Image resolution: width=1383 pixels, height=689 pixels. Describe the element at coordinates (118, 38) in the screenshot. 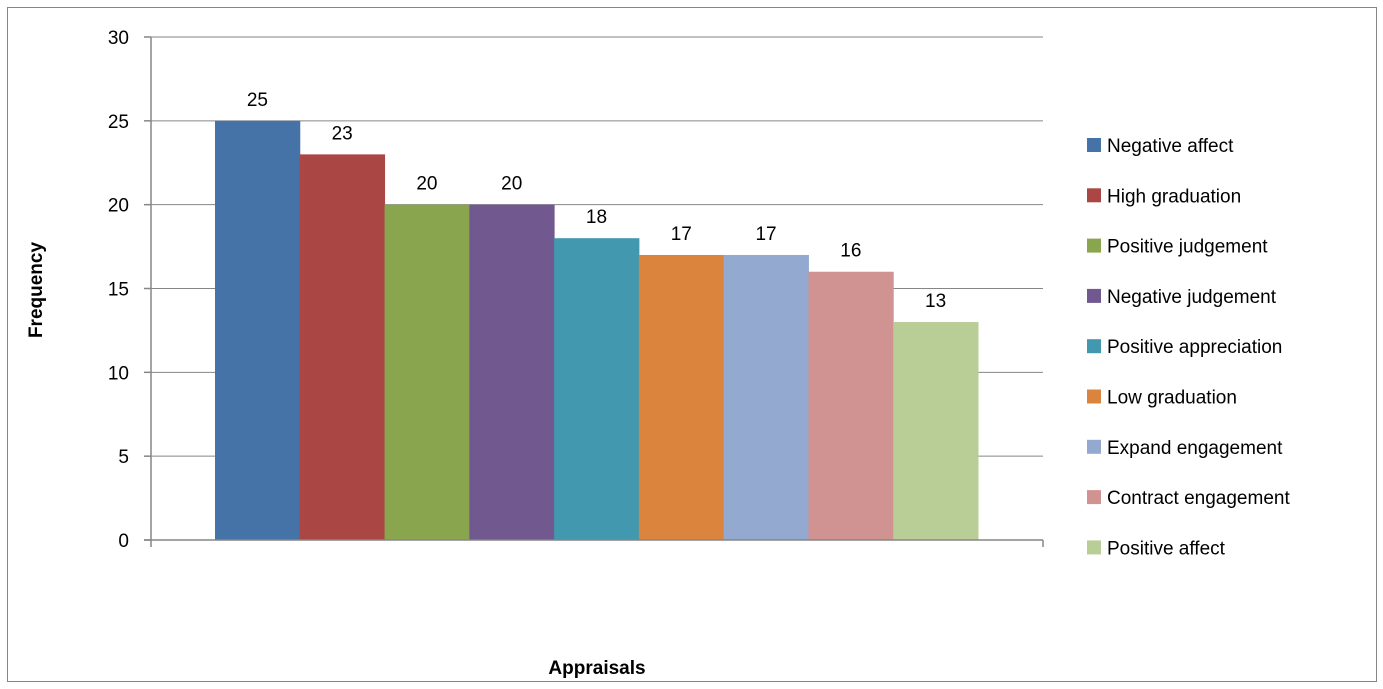

I see `y-tick-label: 30` at that location.